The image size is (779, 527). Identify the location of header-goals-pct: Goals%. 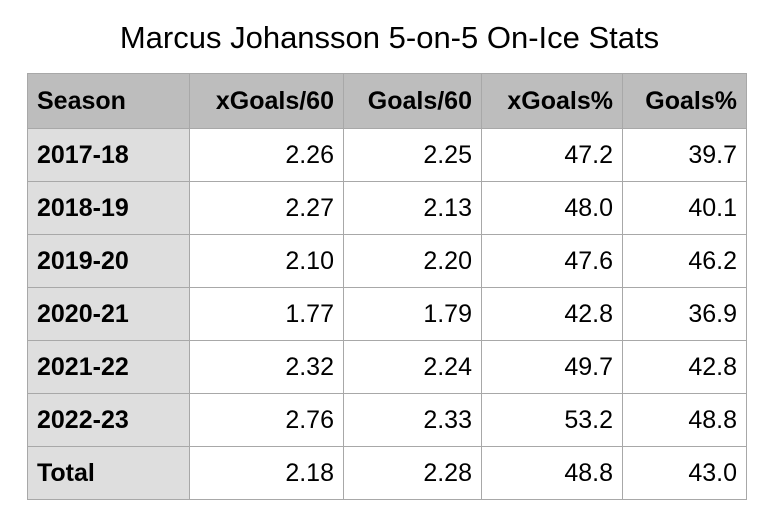
(684, 101).